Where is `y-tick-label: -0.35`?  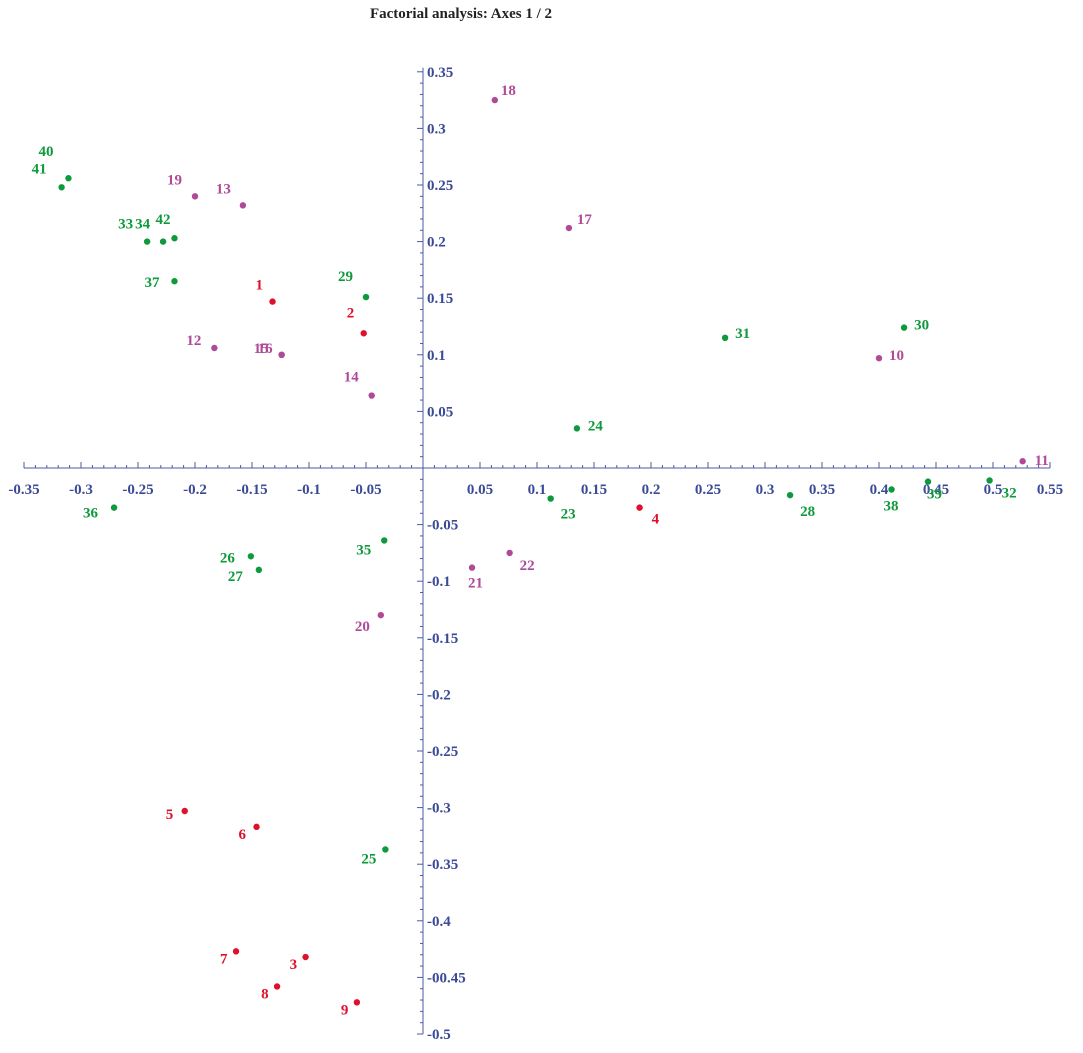 y-tick-label: -0.35 is located at coordinates (442, 865).